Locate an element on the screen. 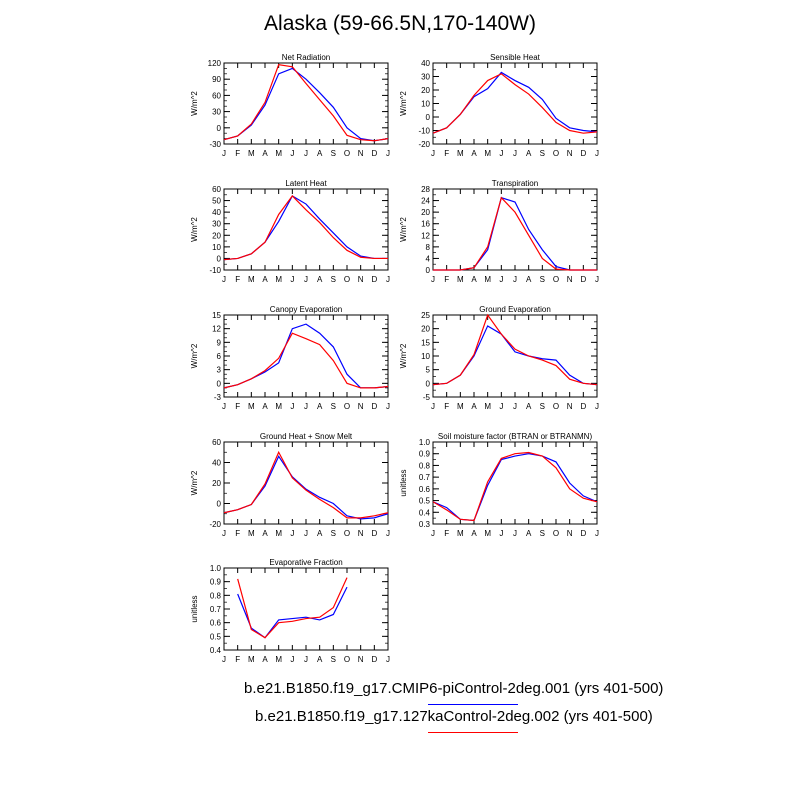  y-tick-label: 24 is located at coordinates (425, 201).